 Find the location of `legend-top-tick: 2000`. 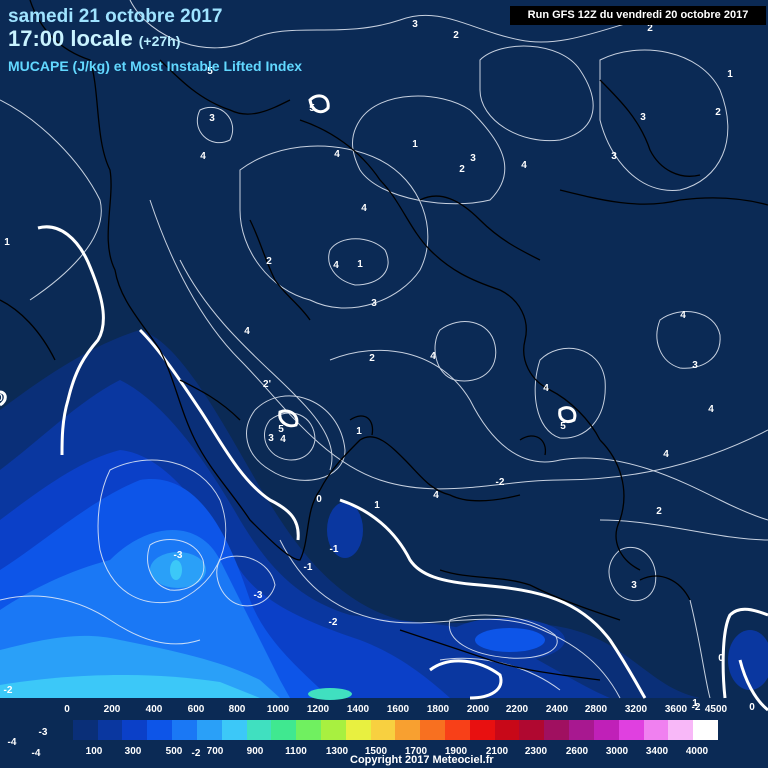

legend-top-tick: 2000 is located at coordinates (478, 709).